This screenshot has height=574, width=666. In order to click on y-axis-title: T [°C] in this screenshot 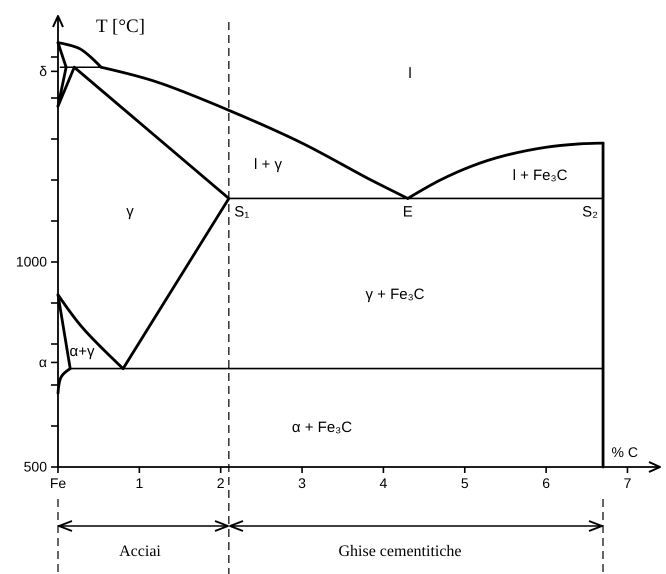, I will do `click(120, 26)`.